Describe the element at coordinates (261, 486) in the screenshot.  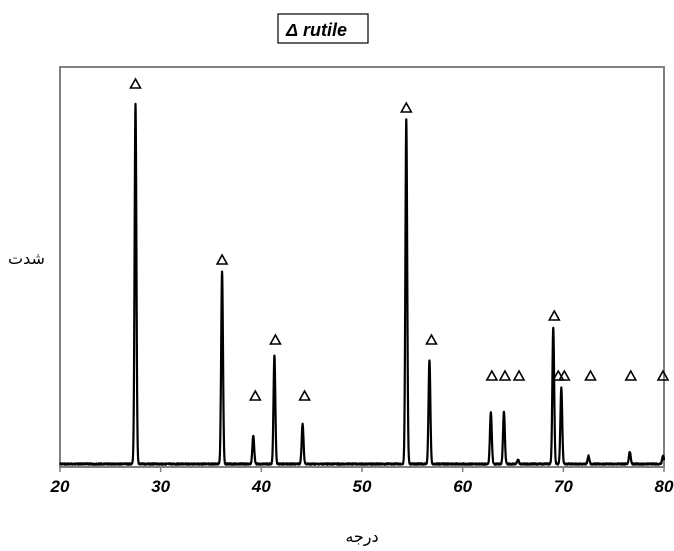
I see `x-tick-label: 40` at that location.